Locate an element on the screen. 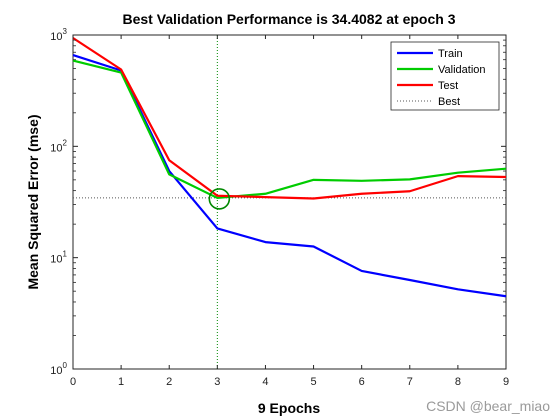 Image resolution: width=560 pixels, height=420 pixels. best-marker-group is located at coordinates (219, 199).